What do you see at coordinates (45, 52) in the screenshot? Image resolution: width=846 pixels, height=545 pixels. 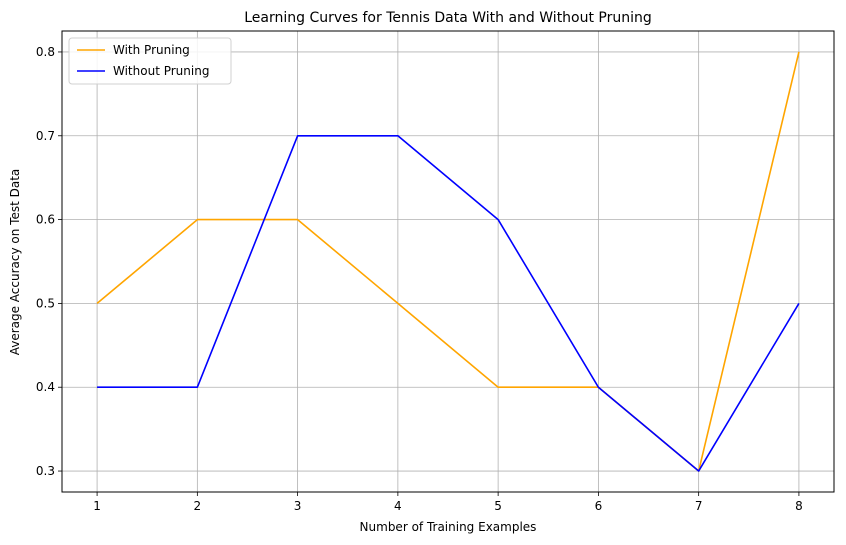 I see `y-tick-label: 0.8` at bounding box center [45, 52].